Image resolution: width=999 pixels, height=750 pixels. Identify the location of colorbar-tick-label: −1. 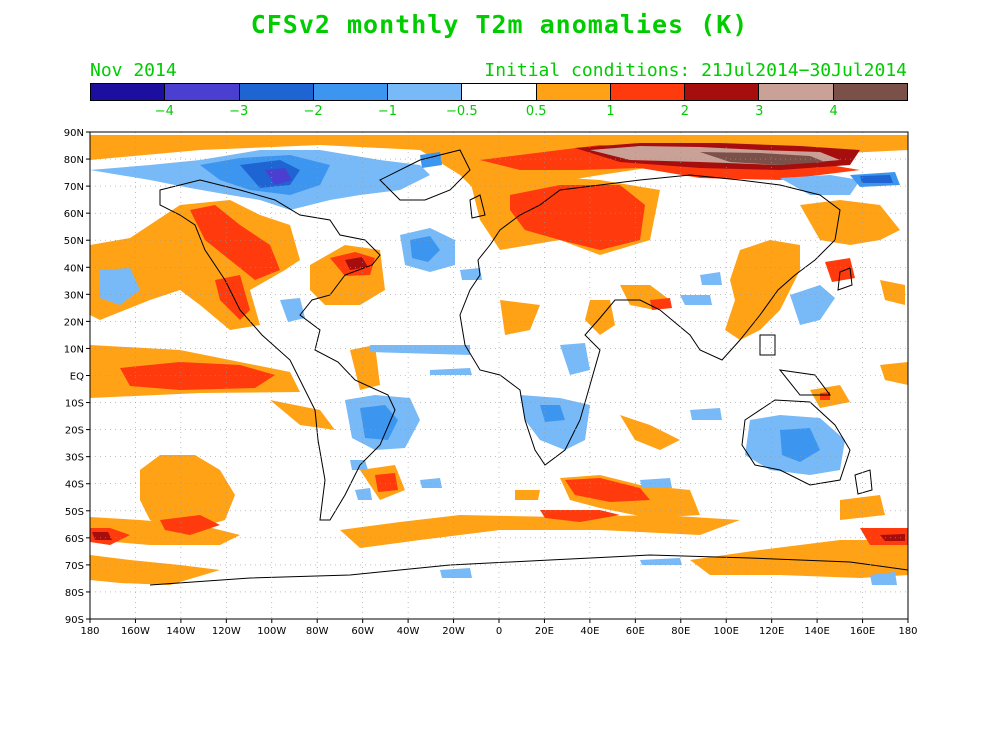
(387, 111).